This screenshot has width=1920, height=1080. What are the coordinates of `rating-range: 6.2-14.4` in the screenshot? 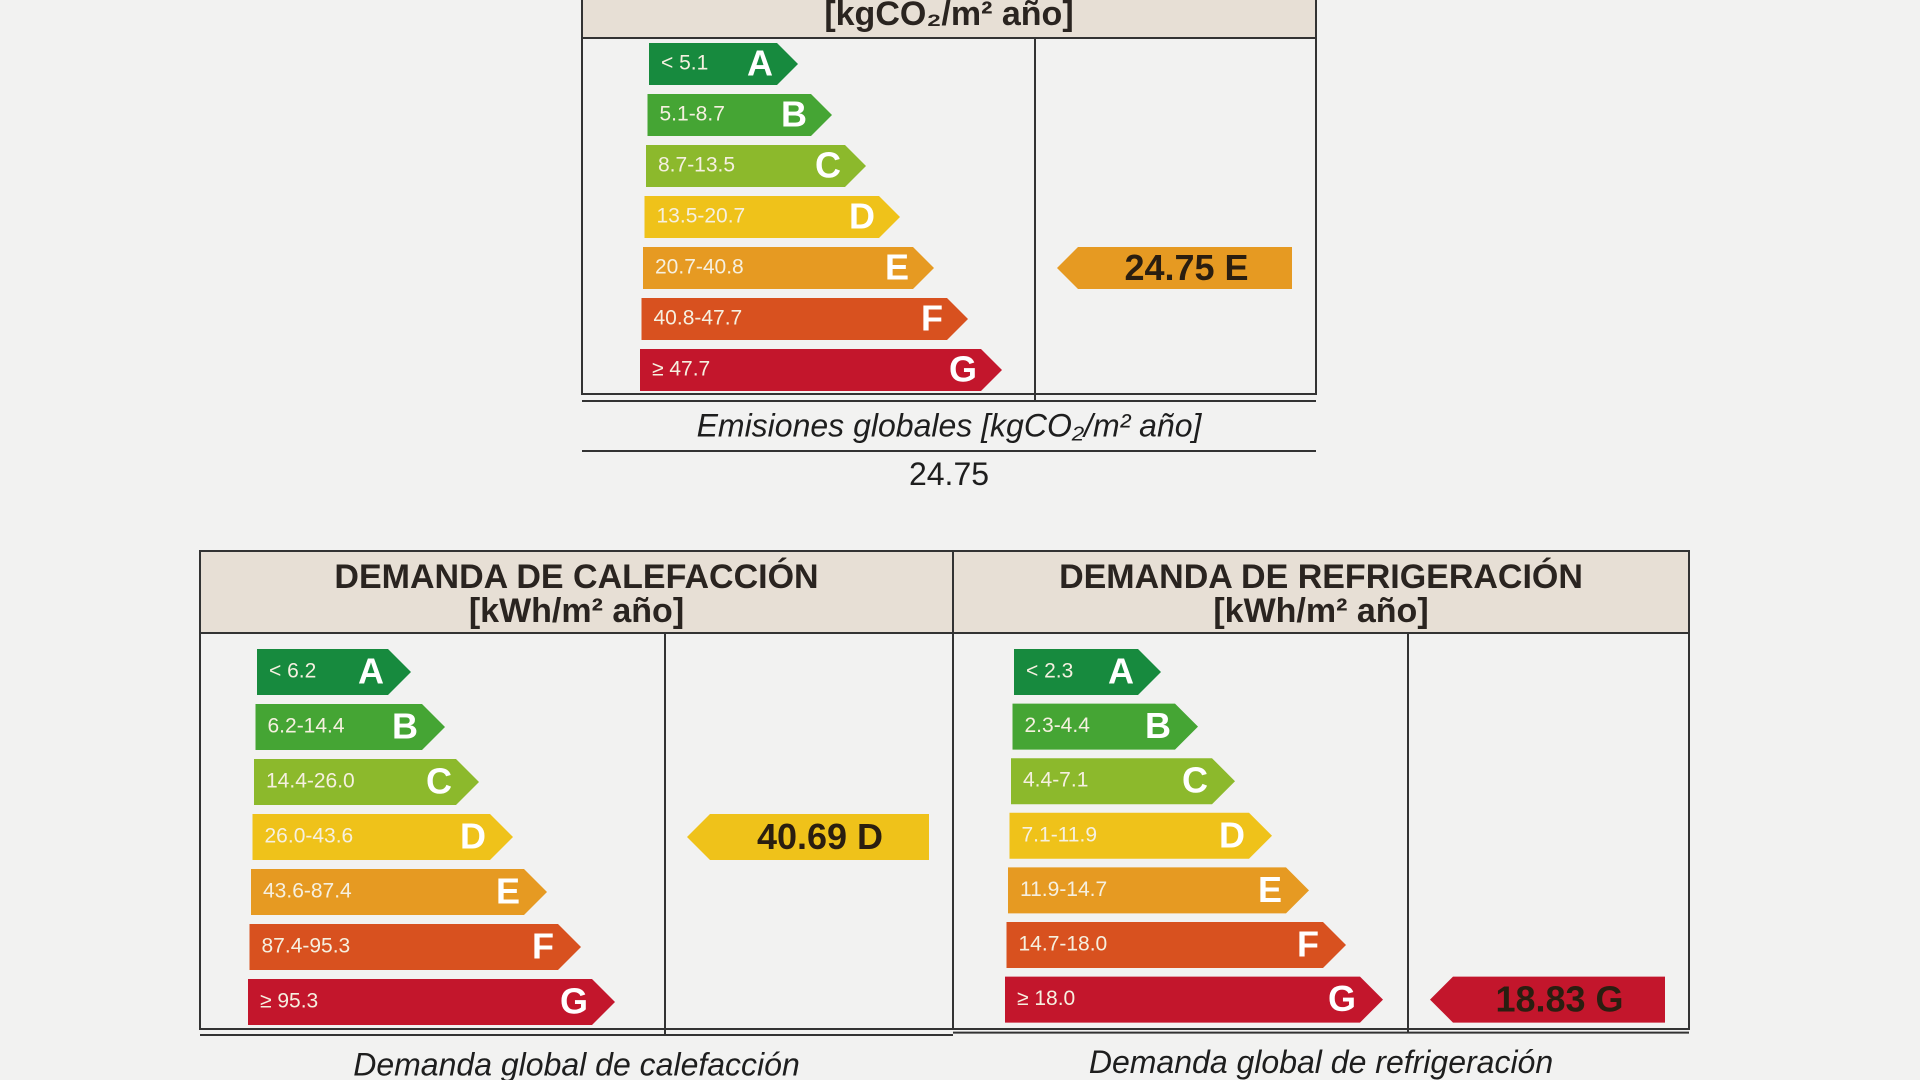 It's located at (306, 726).